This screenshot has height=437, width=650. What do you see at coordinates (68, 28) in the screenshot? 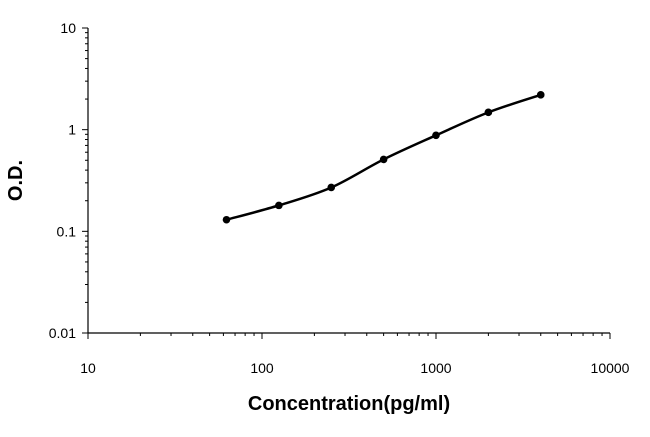
I see `y-tick-label: 10` at bounding box center [68, 28].